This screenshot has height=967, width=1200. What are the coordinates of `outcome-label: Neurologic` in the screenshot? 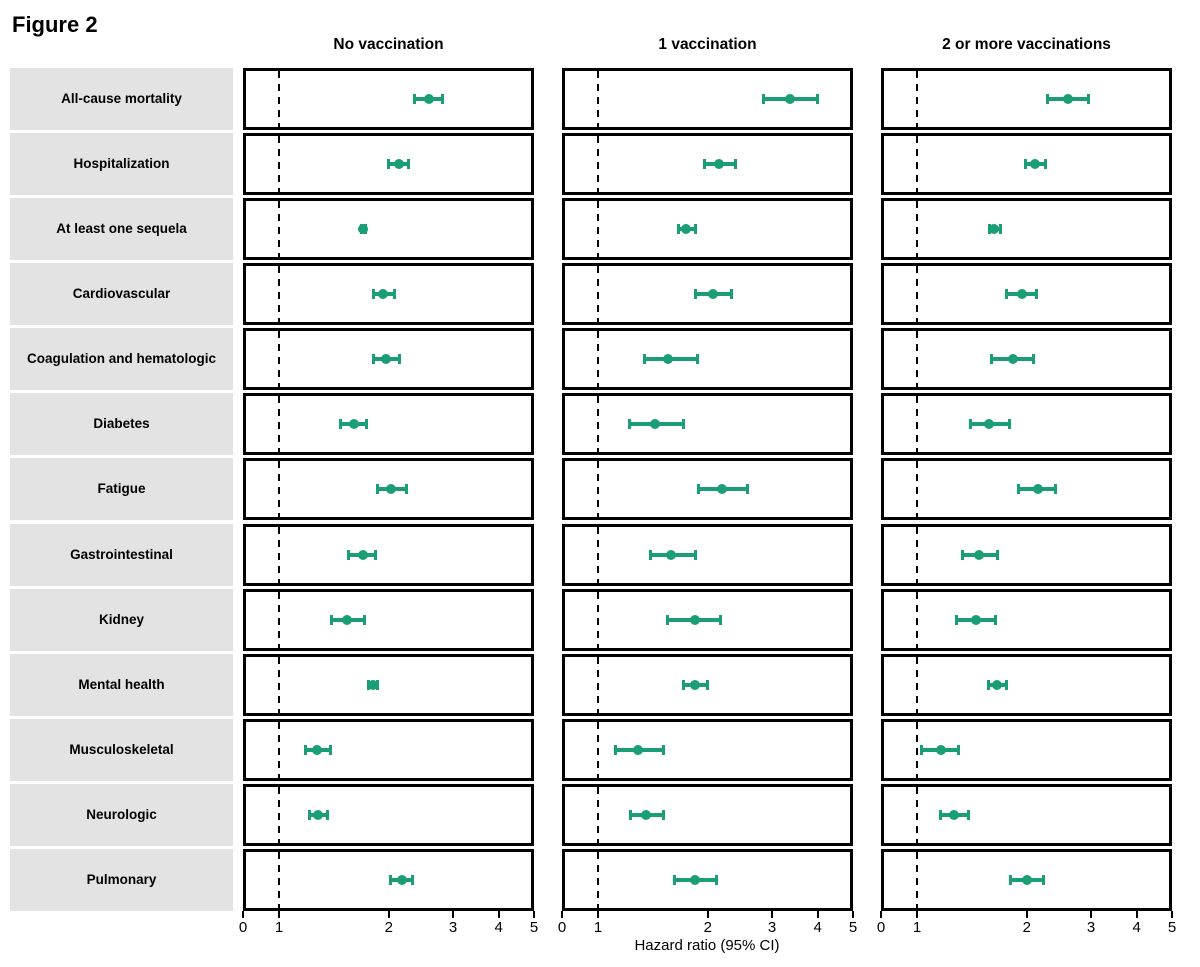 It's located at (121, 815).